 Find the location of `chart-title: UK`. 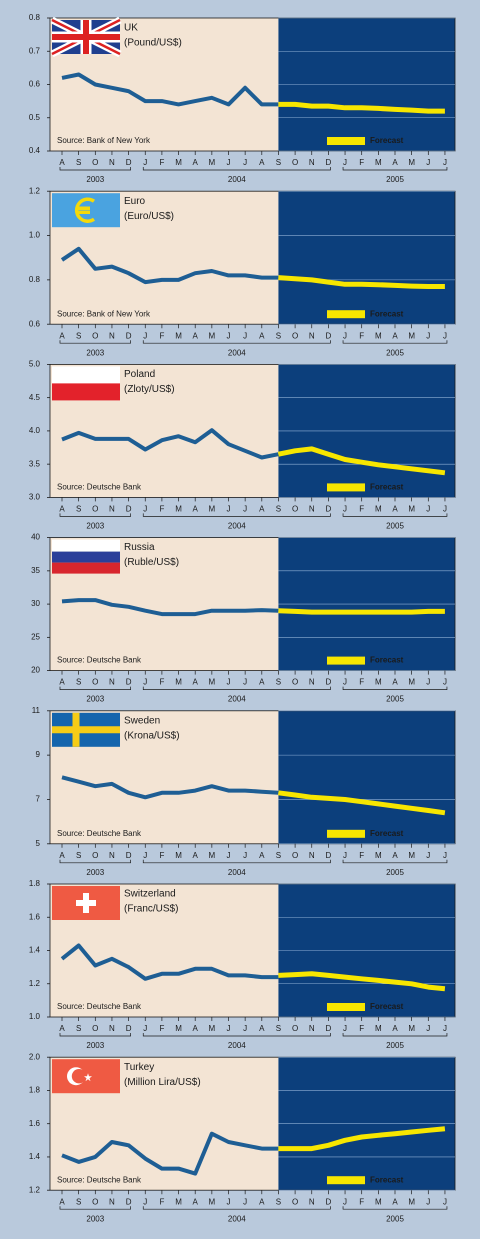

chart-title: UK is located at coordinates (131, 28).